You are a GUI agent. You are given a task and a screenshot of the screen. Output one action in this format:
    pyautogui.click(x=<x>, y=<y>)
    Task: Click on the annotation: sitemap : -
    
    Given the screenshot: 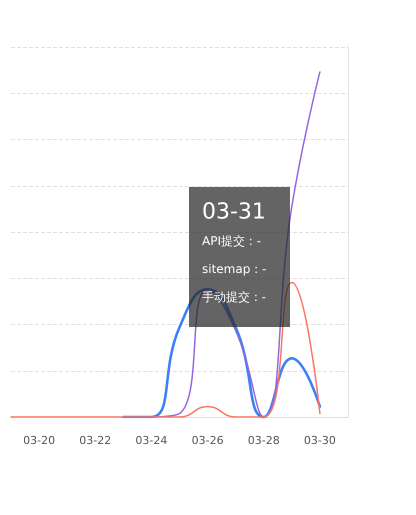 What is the action you would take?
    pyautogui.click(x=234, y=269)
    